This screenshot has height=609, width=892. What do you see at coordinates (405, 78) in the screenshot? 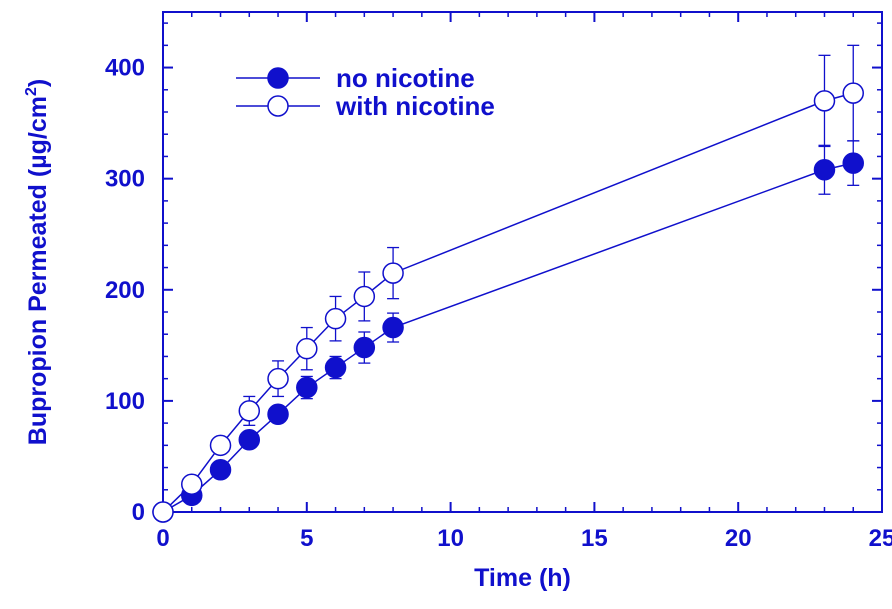
I see `legend-label: no nicotine` at bounding box center [405, 78].